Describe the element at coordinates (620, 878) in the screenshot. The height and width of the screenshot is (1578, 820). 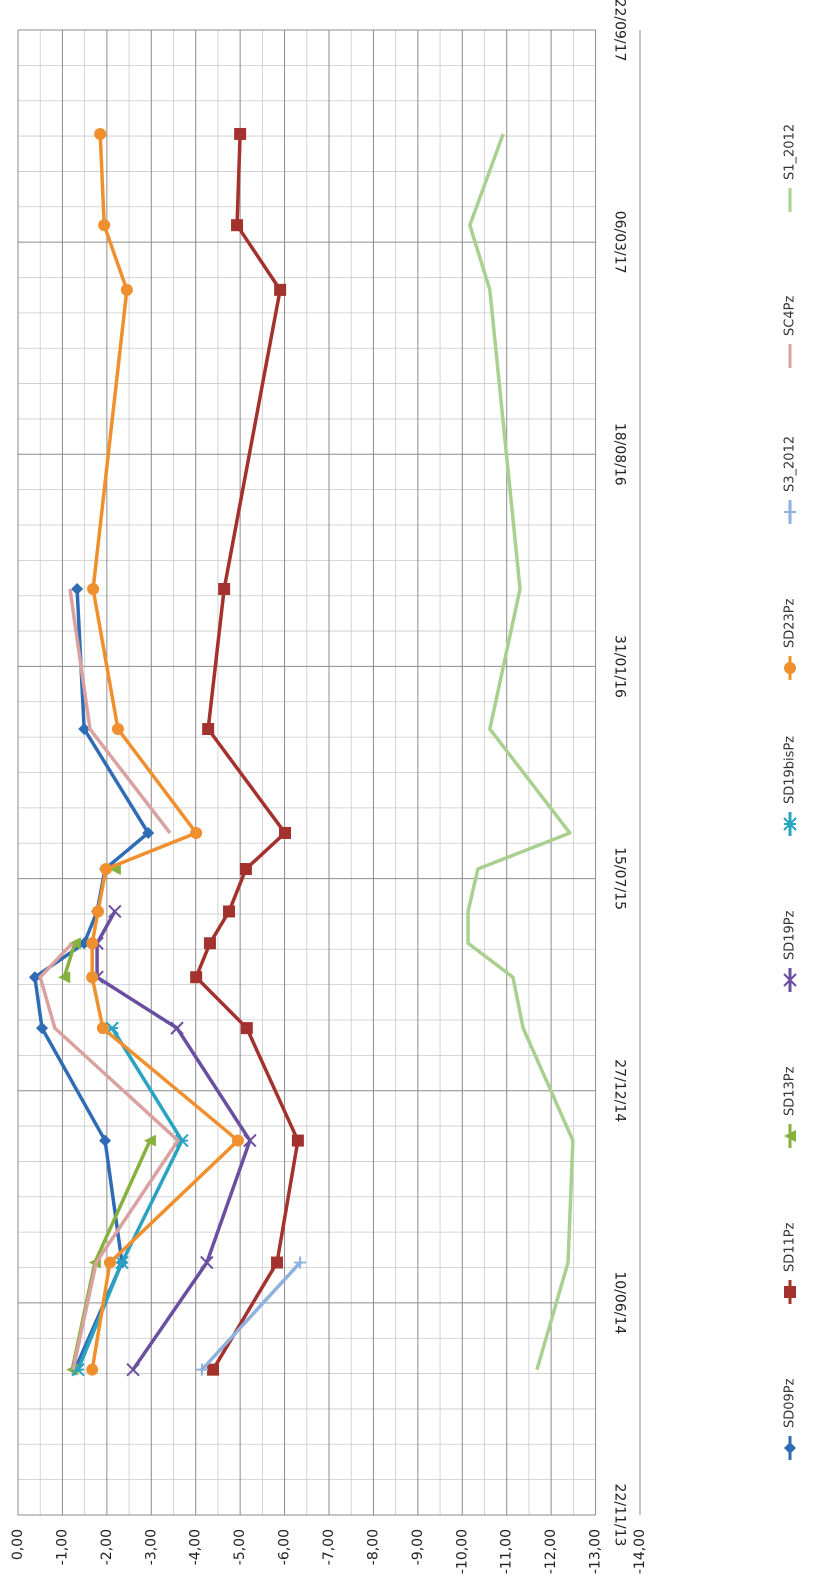
I see `x-tick-label: 15/07/15` at that location.